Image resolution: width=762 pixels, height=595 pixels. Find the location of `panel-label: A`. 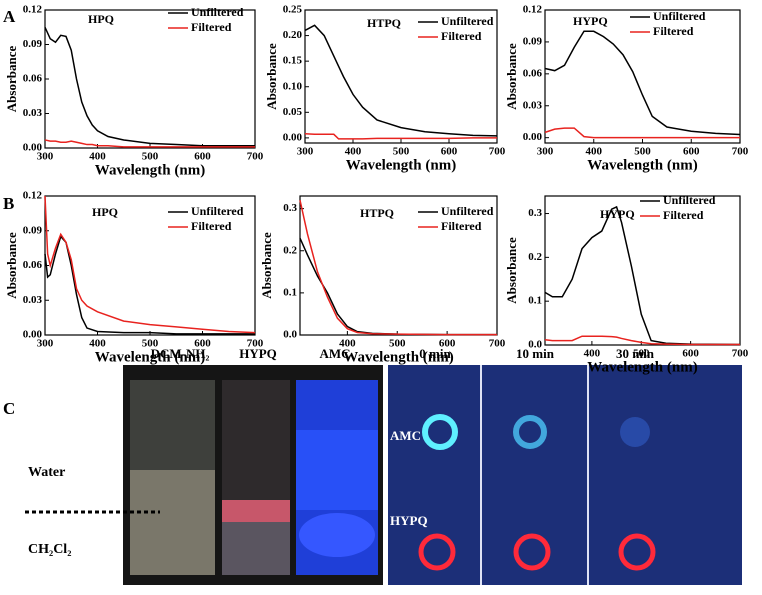

panel-label: A is located at coordinates (9, 16).